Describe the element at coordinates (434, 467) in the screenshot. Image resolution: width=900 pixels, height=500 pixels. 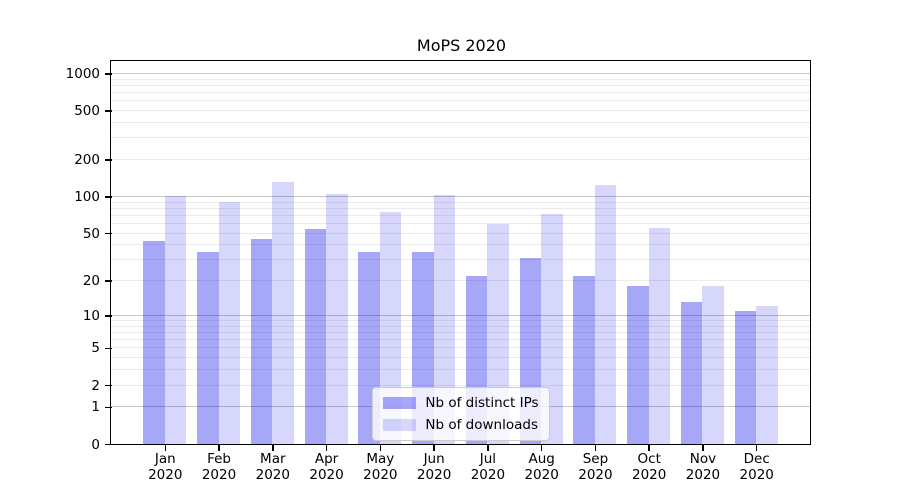
I see `x-tick-label: Jun 2020` at that location.